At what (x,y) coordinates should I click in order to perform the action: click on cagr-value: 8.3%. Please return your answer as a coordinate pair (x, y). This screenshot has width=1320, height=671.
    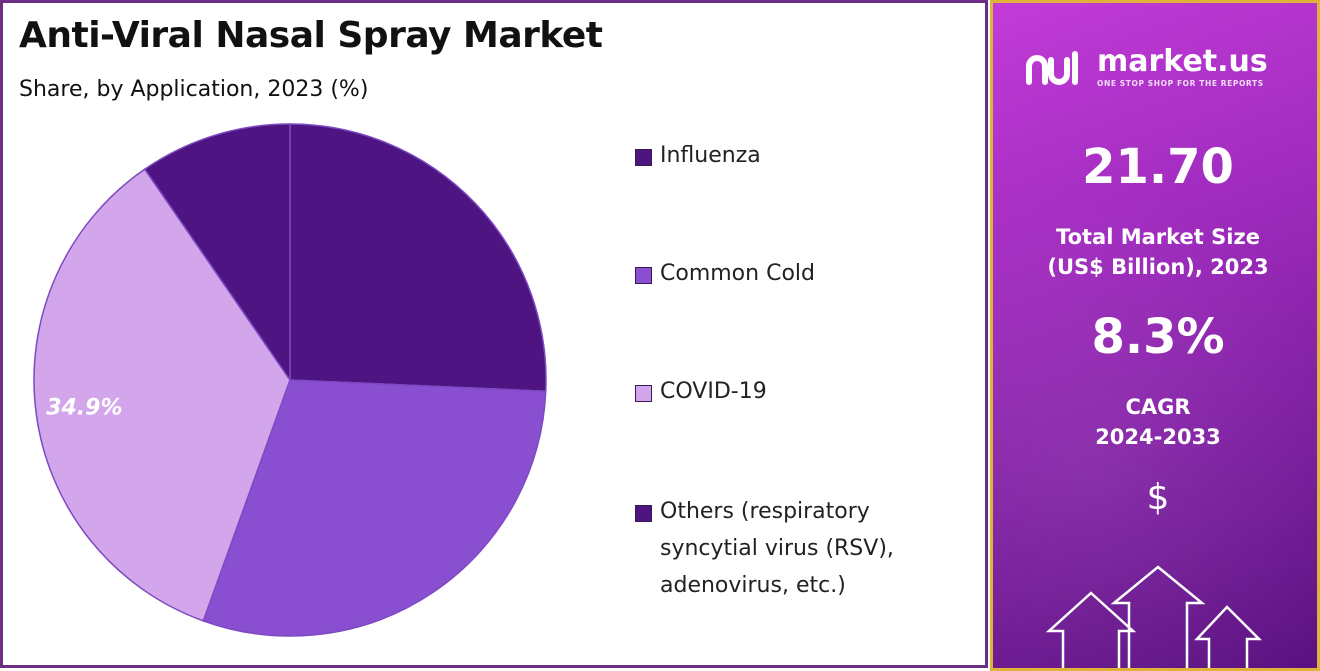
    Looking at the image, I should click on (1158, 337).